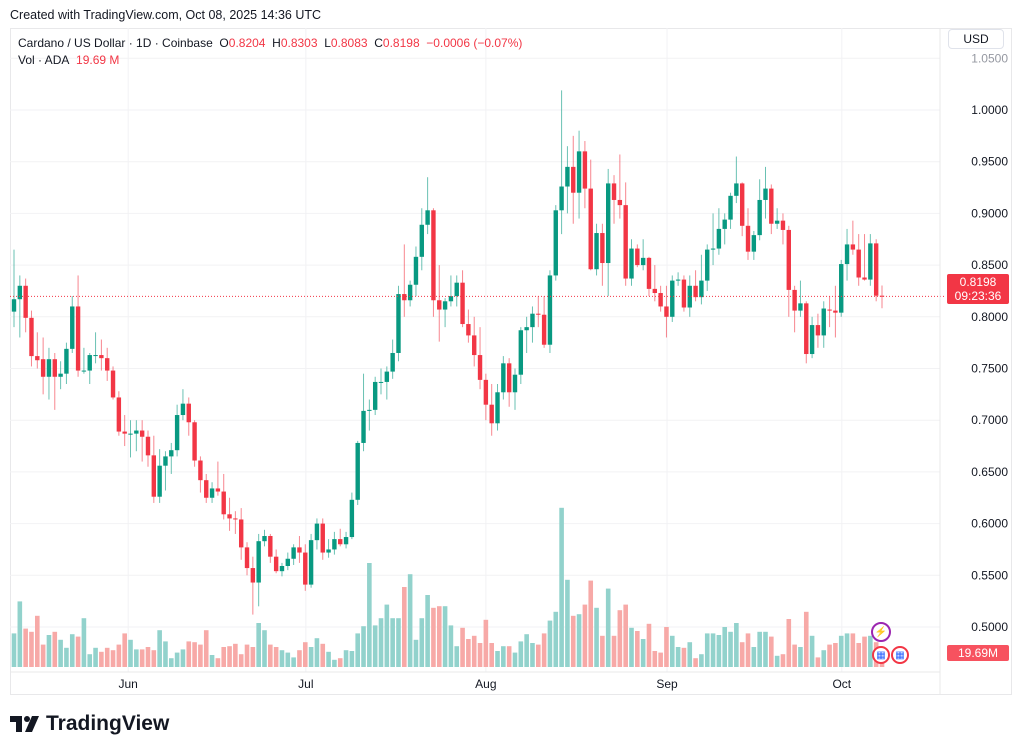 This screenshot has width=1024, height=754. Describe the element at coordinates (115, 43) in the screenshot. I see `symbol-title: Cardano / US Dollar · 1D · Coinbase` at that location.